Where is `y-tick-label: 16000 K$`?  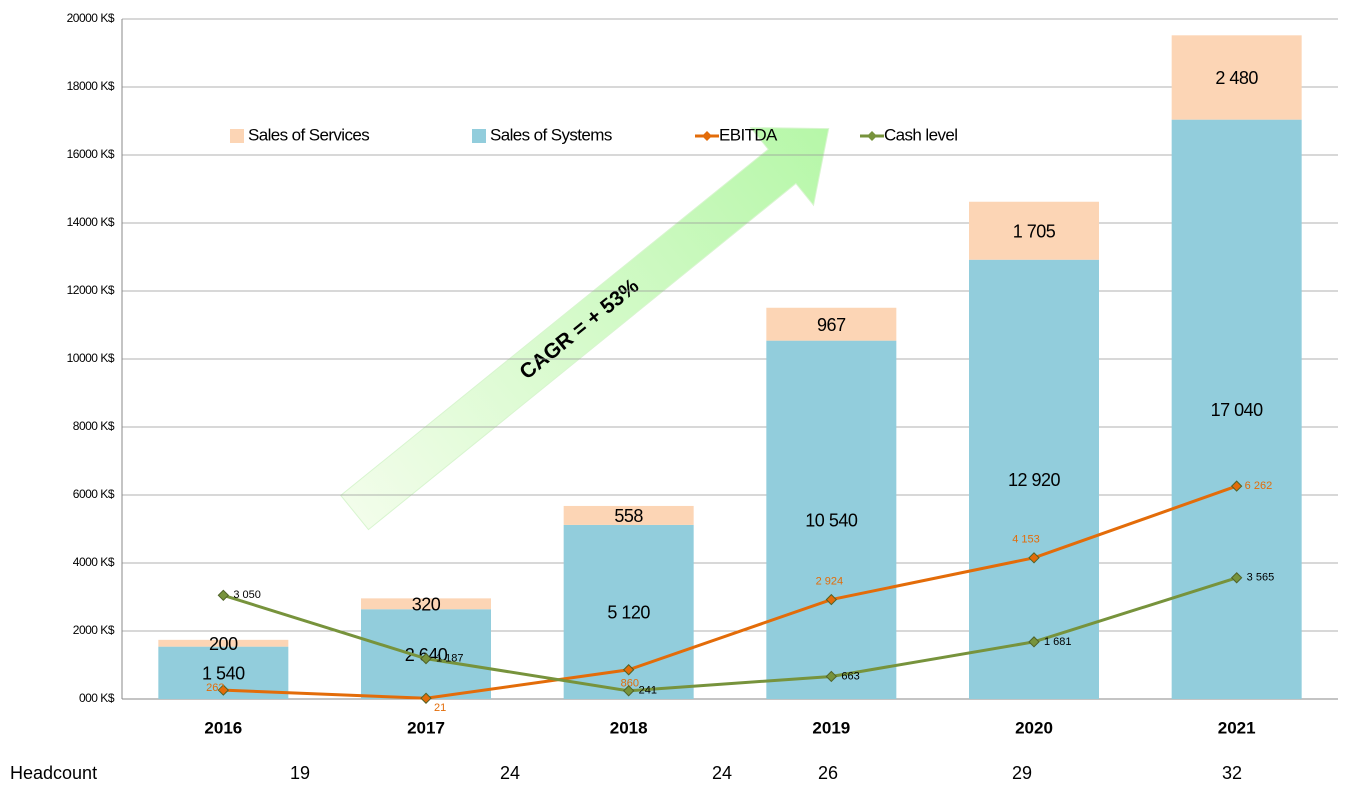 y-tick-label: 16000 K$ is located at coordinates (91, 154).